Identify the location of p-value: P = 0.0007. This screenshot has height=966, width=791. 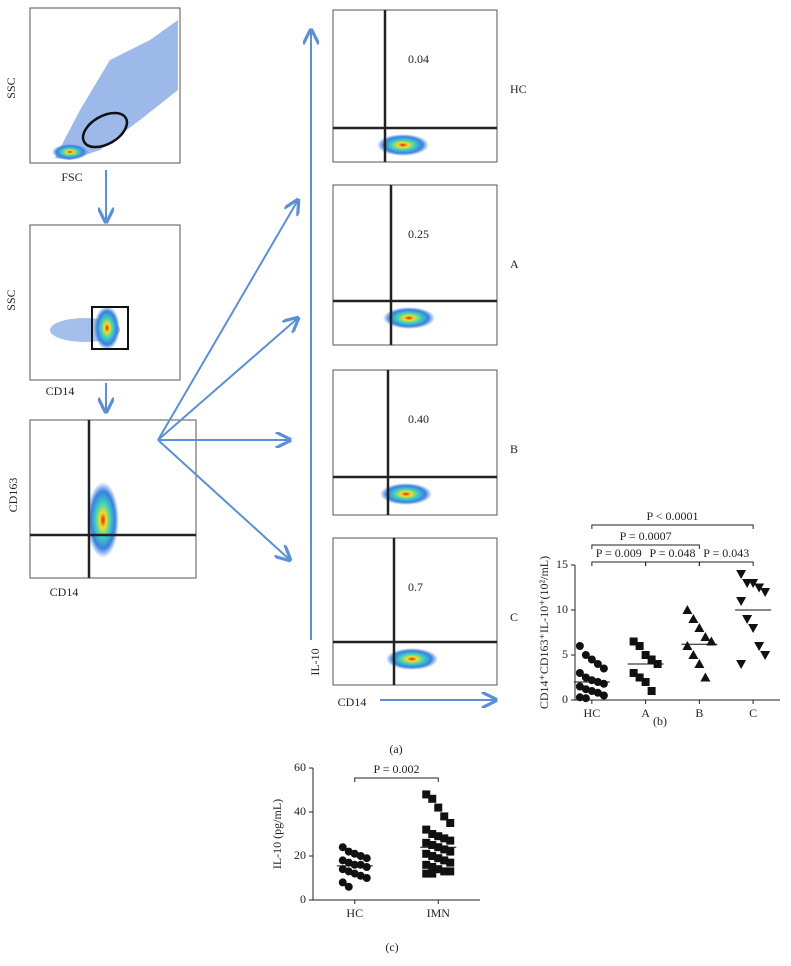
(646, 536).